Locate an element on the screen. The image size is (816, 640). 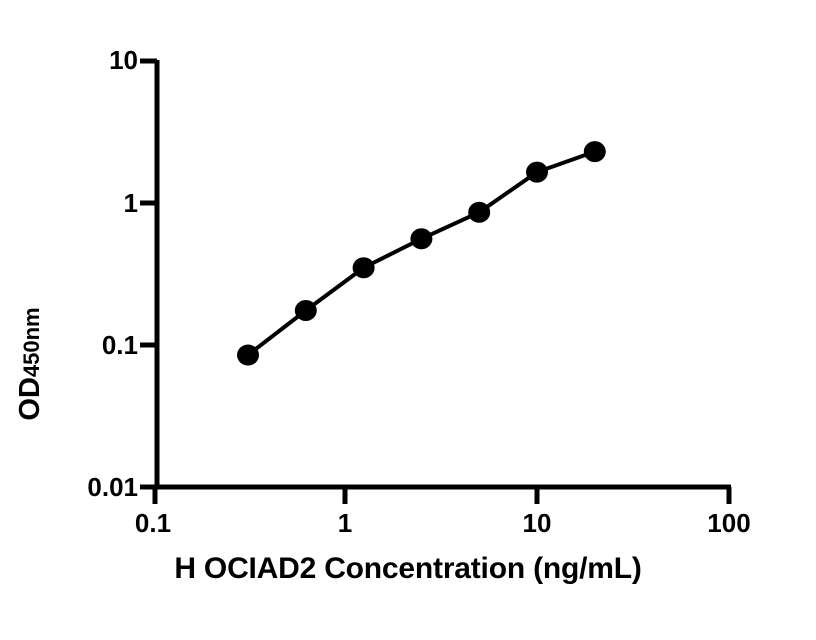
x-tick-label-100: 100 is located at coordinates (729, 523).